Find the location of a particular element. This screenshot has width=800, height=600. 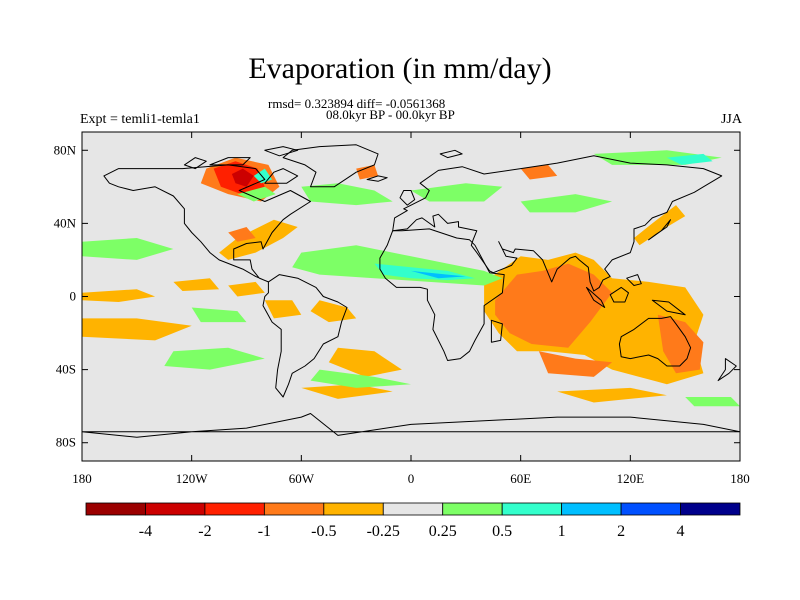

colorbar-label: -4 is located at coordinates (145, 531).